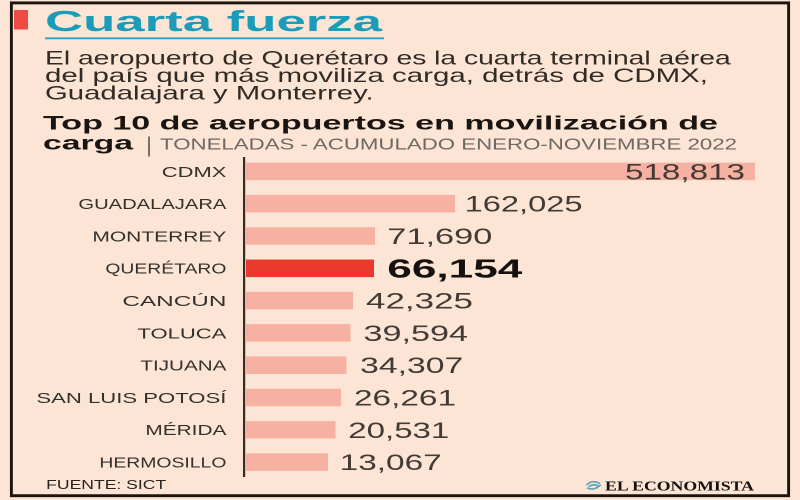 This screenshot has width=800, height=500. Describe the element at coordinates (411, 365) in the screenshot. I see `svg-text: 34,307` at that location.